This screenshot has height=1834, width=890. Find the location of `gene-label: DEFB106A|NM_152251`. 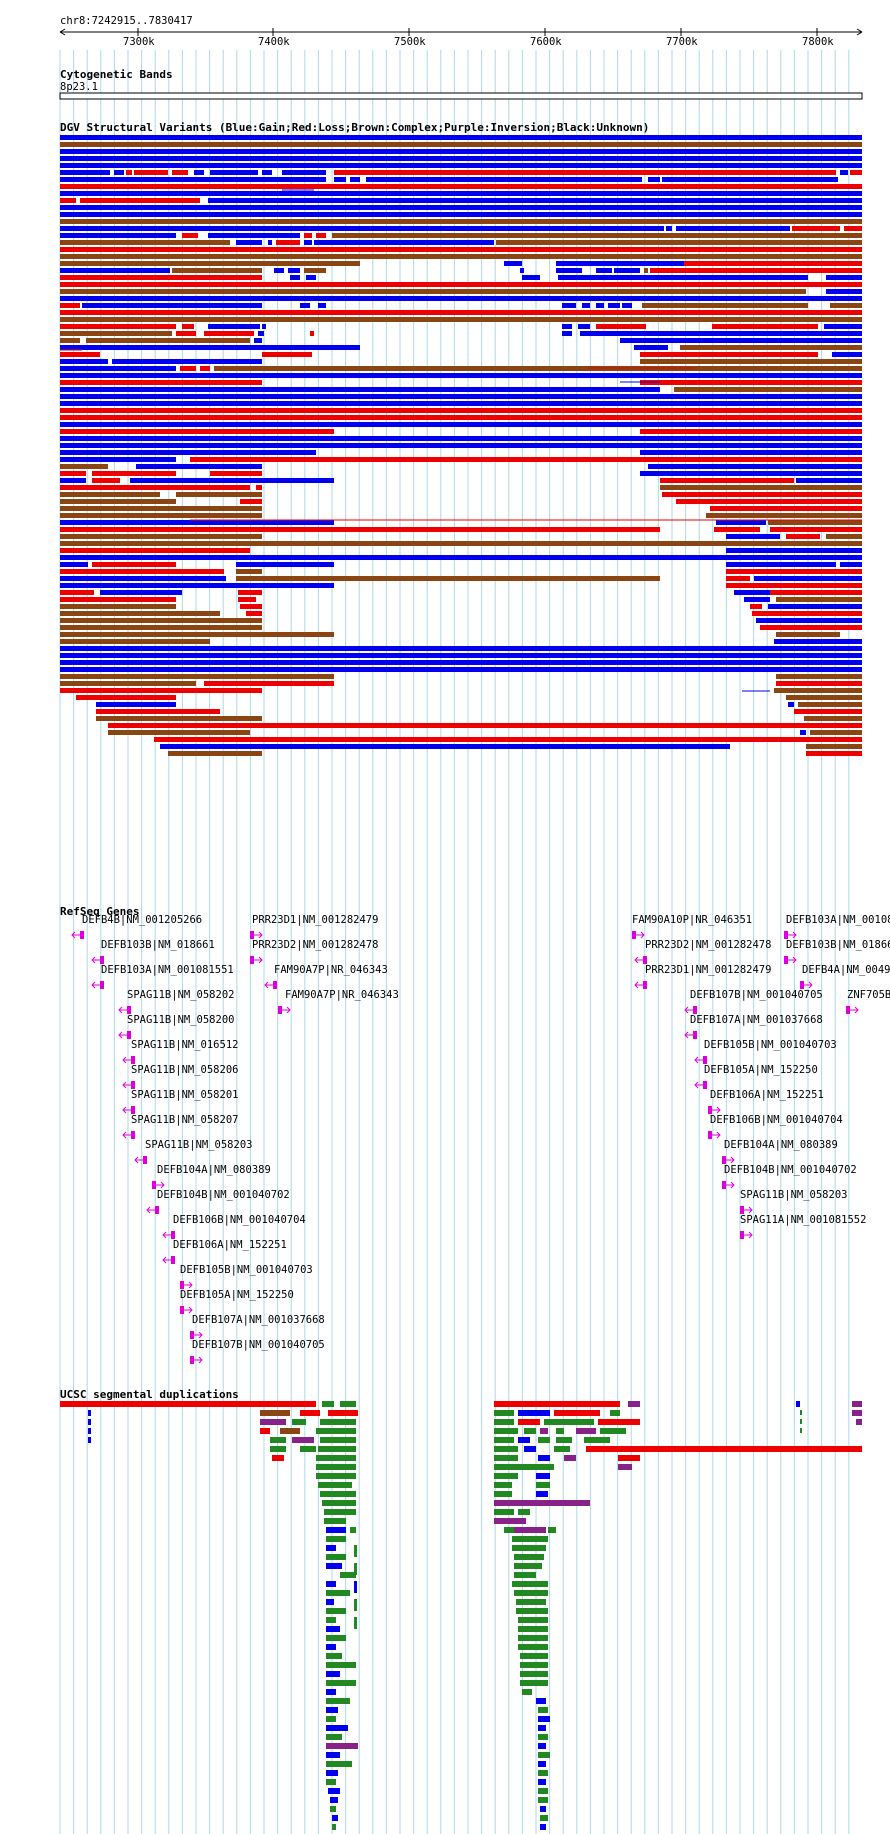

gene-label: DEFB106A|NM_152251 is located at coordinates (767, 1095).